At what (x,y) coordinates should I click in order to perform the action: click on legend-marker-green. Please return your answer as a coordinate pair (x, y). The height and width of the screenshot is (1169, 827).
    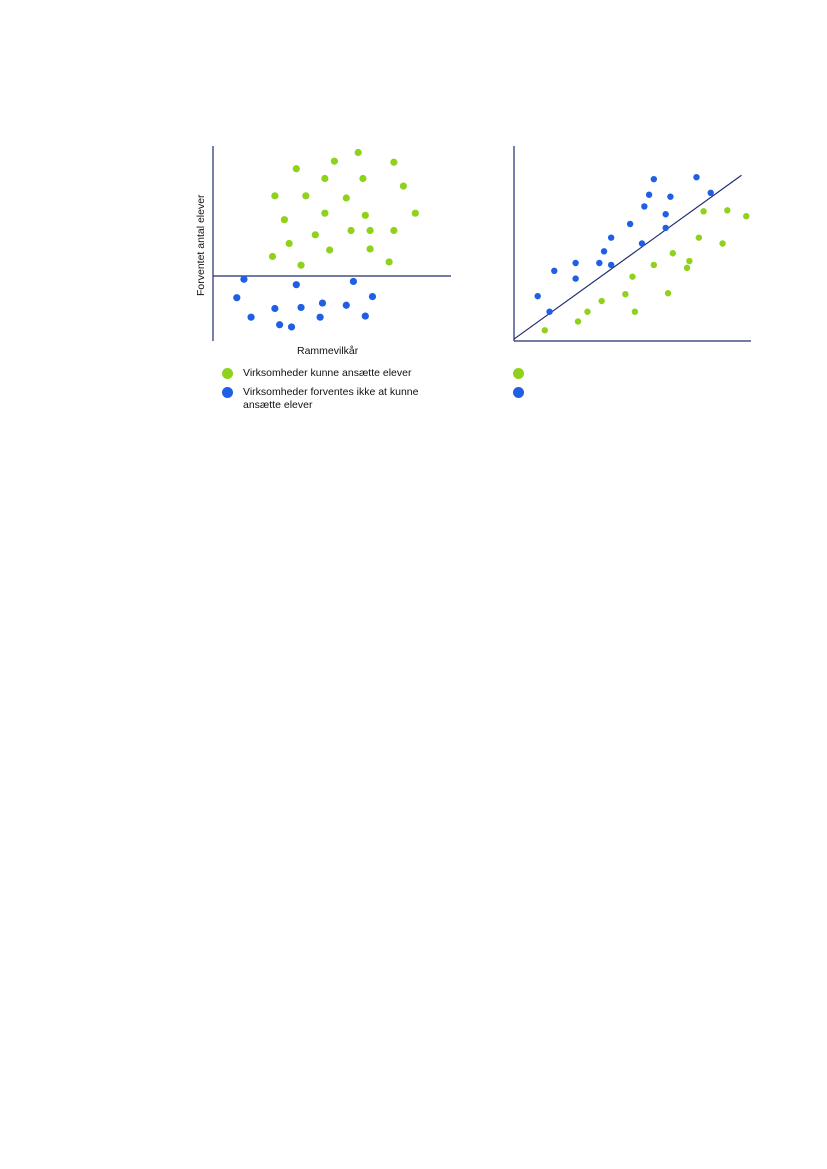
    Looking at the image, I should click on (227, 373).